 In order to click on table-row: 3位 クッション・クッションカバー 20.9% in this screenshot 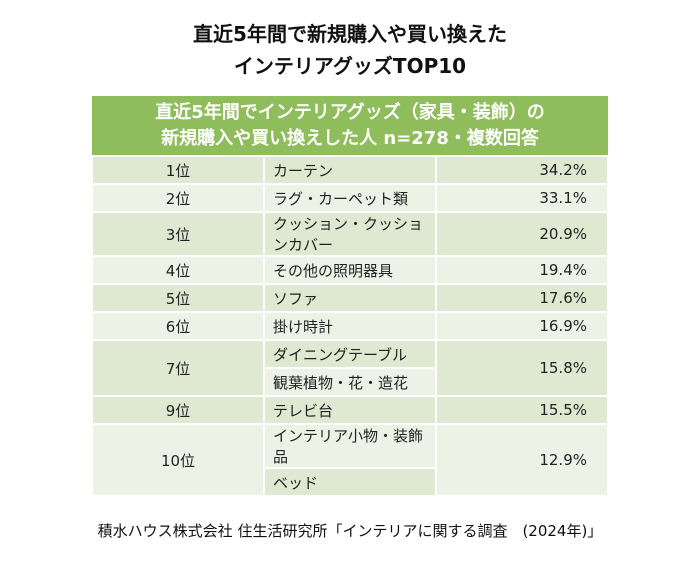, I will do `click(350, 234)`.